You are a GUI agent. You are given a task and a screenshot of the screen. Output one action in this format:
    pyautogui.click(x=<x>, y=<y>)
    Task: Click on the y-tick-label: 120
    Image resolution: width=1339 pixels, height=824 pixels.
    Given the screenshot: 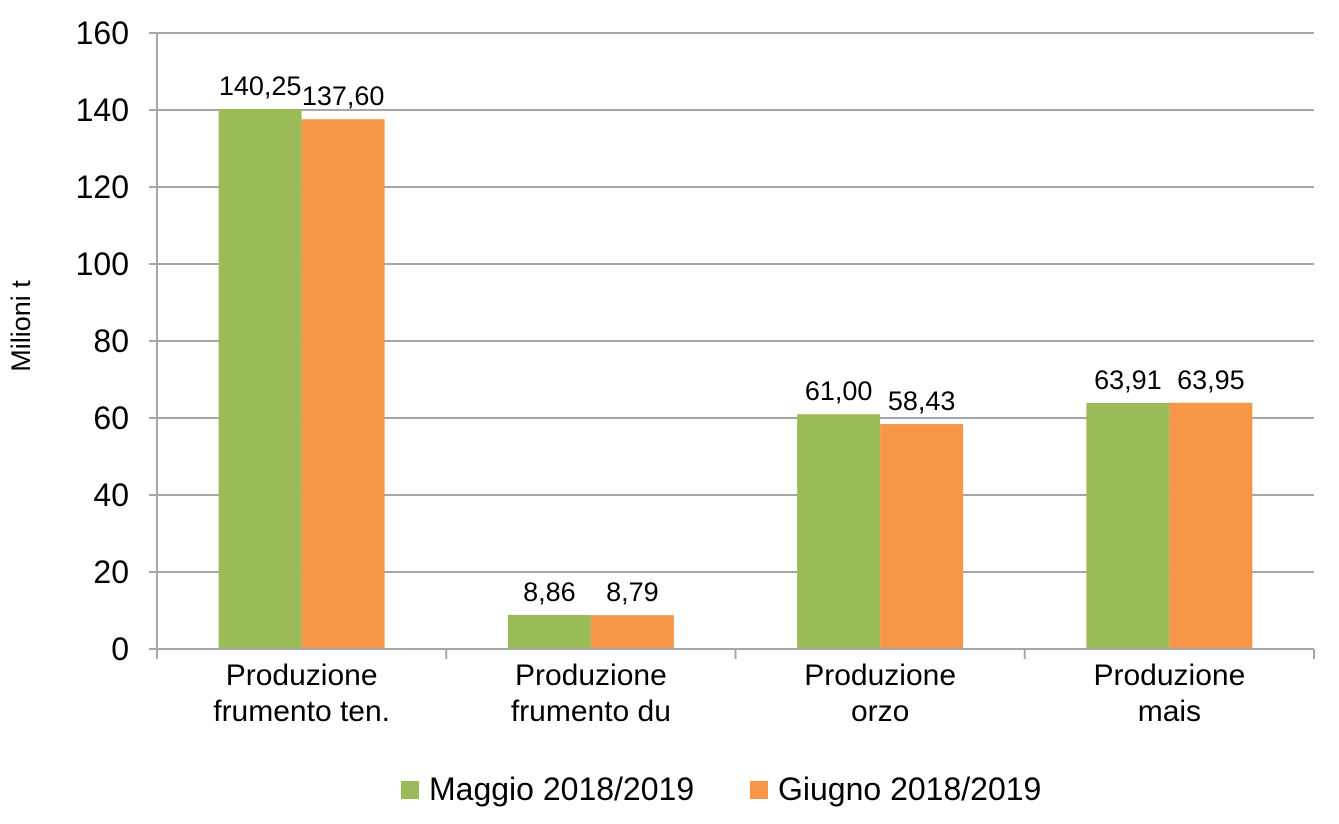 What is the action you would take?
    pyautogui.click(x=102, y=187)
    